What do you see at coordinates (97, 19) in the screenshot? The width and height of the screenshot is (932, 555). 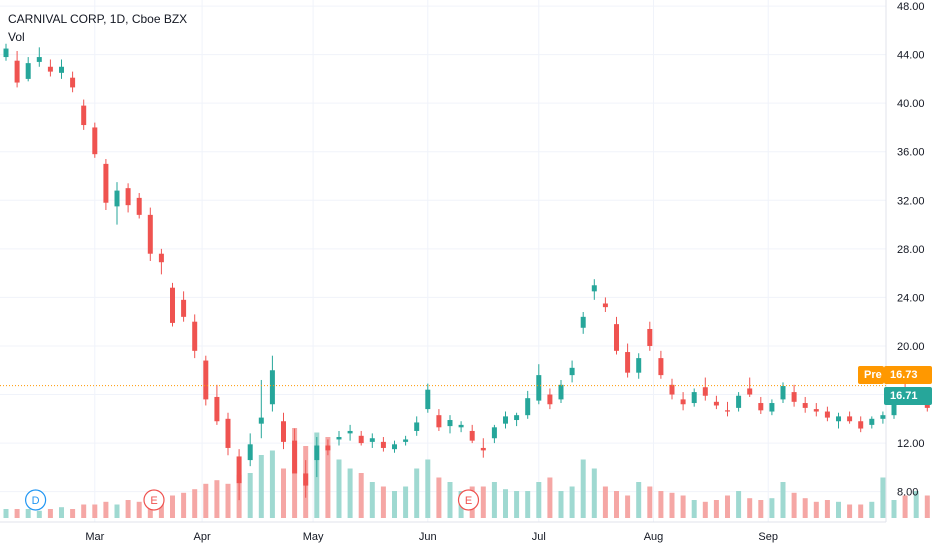 I see `symbol-title: CARNIVAL CORP, 1D, Cboe BZX` at bounding box center [97, 19].